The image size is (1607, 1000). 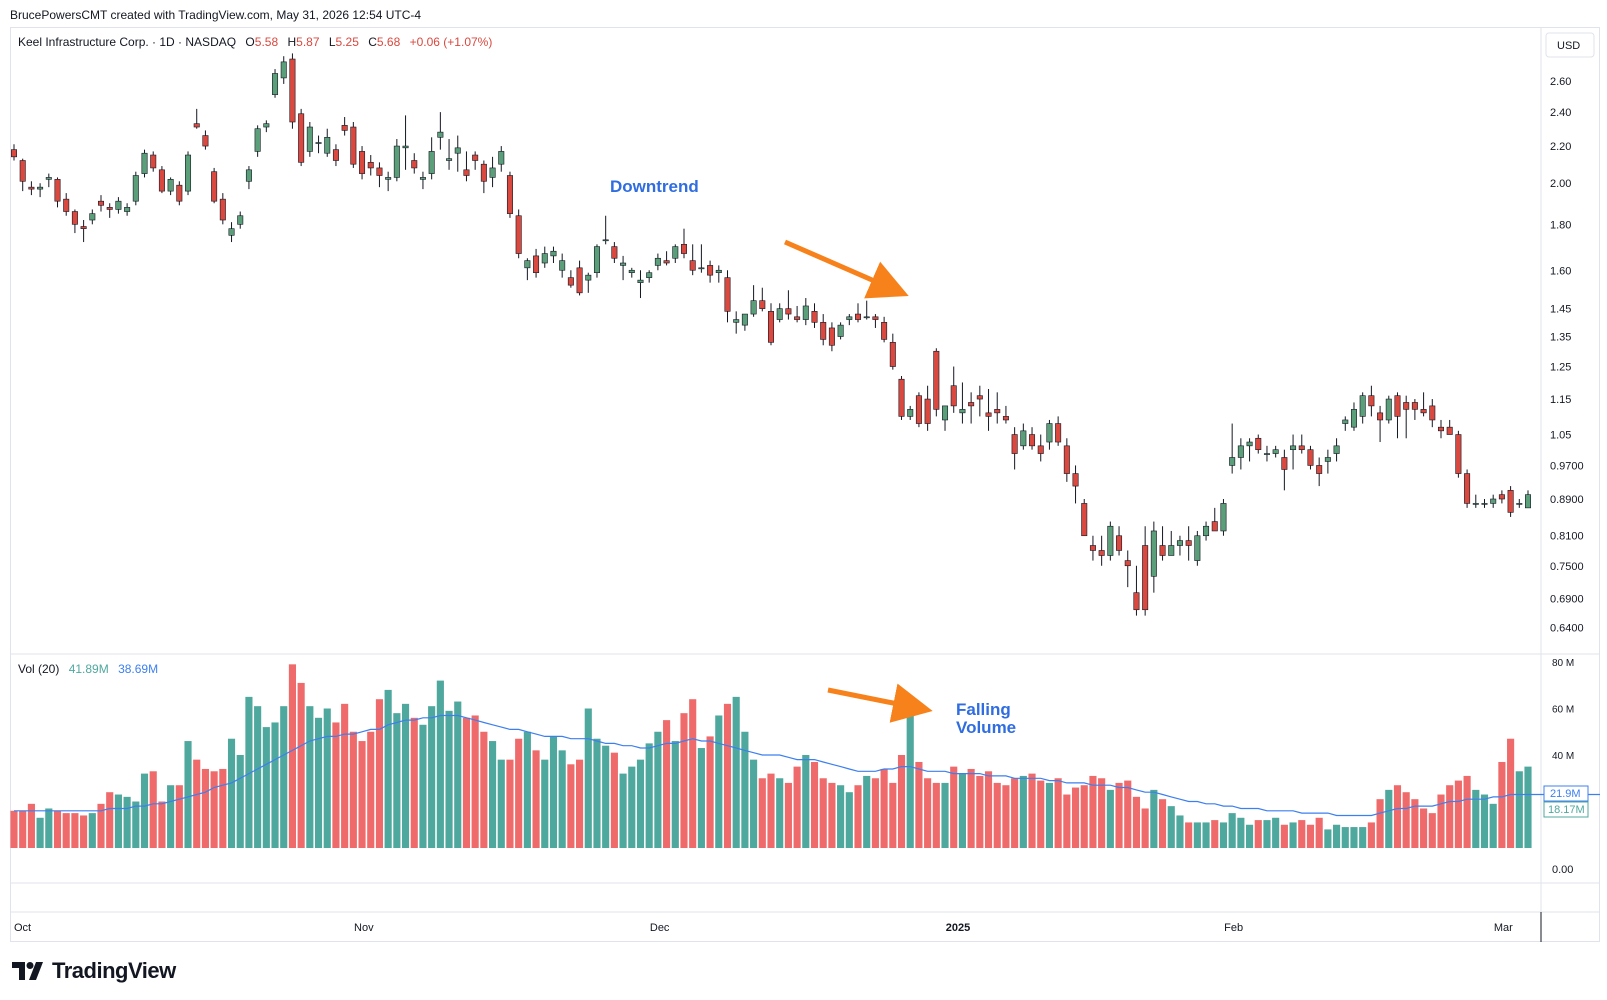 I want to click on time-axis: OctNovDec2025FebMarAprMayJun, so click(x=810, y=928).